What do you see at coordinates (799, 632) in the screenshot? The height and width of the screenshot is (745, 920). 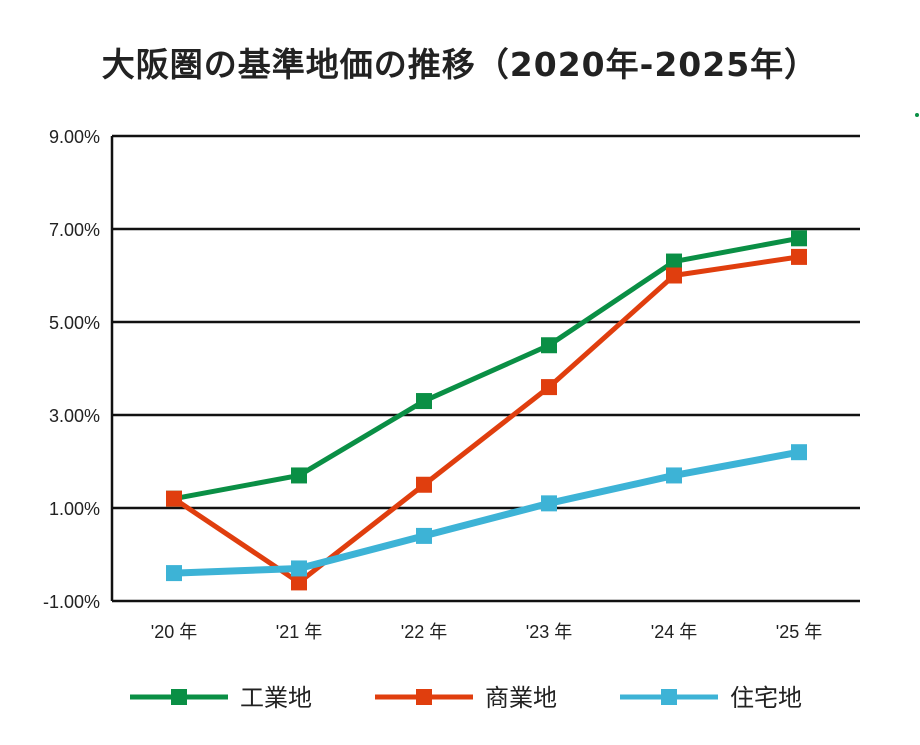 I see `x-tick-label: '25 年` at bounding box center [799, 632].